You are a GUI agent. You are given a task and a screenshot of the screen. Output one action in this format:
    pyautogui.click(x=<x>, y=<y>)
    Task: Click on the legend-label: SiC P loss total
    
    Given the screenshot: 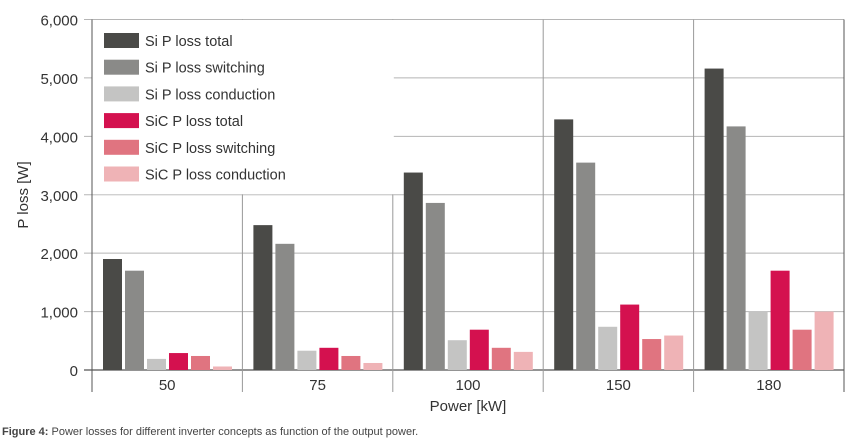 What is the action you would take?
    pyautogui.click(x=194, y=122)
    